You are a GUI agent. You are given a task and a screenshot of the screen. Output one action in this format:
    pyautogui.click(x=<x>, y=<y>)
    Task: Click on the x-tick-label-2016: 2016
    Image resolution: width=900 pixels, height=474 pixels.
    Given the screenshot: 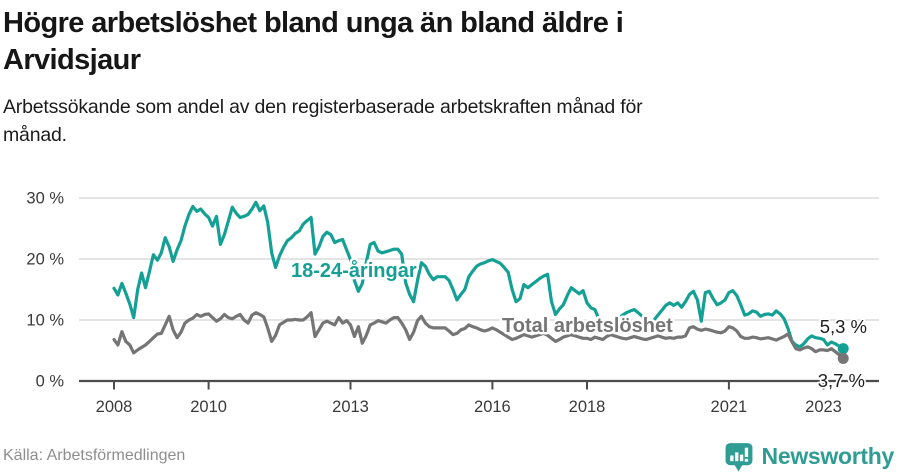 What is the action you would take?
    pyautogui.click(x=492, y=407)
    